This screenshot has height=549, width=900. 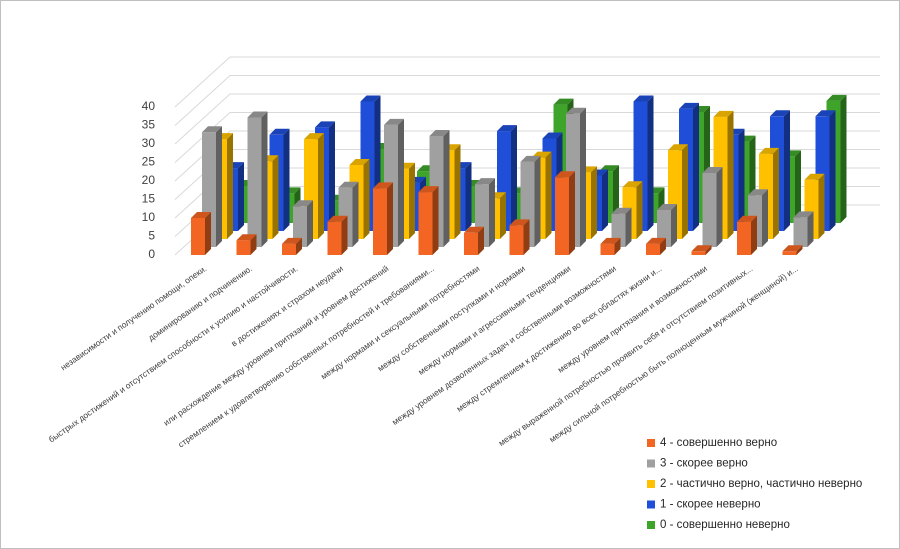 I want to click on y-tick-label: 15, so click(x=149, y=199).